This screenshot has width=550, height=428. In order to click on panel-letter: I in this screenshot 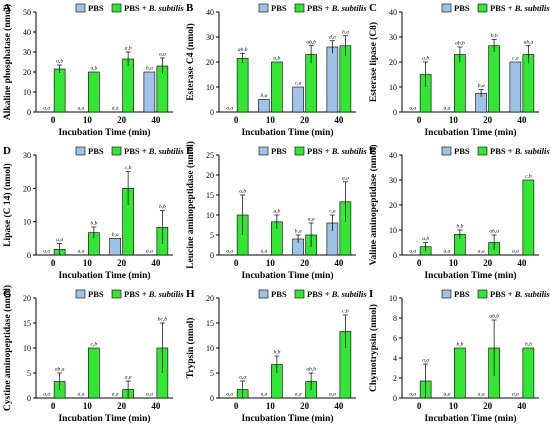, I will do `click(371, 294)`.